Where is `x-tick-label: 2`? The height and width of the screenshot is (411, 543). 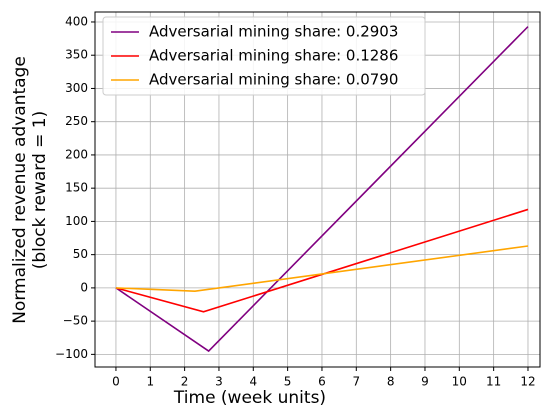 x-tick-label: 2 is located at coordinates (185, 382).